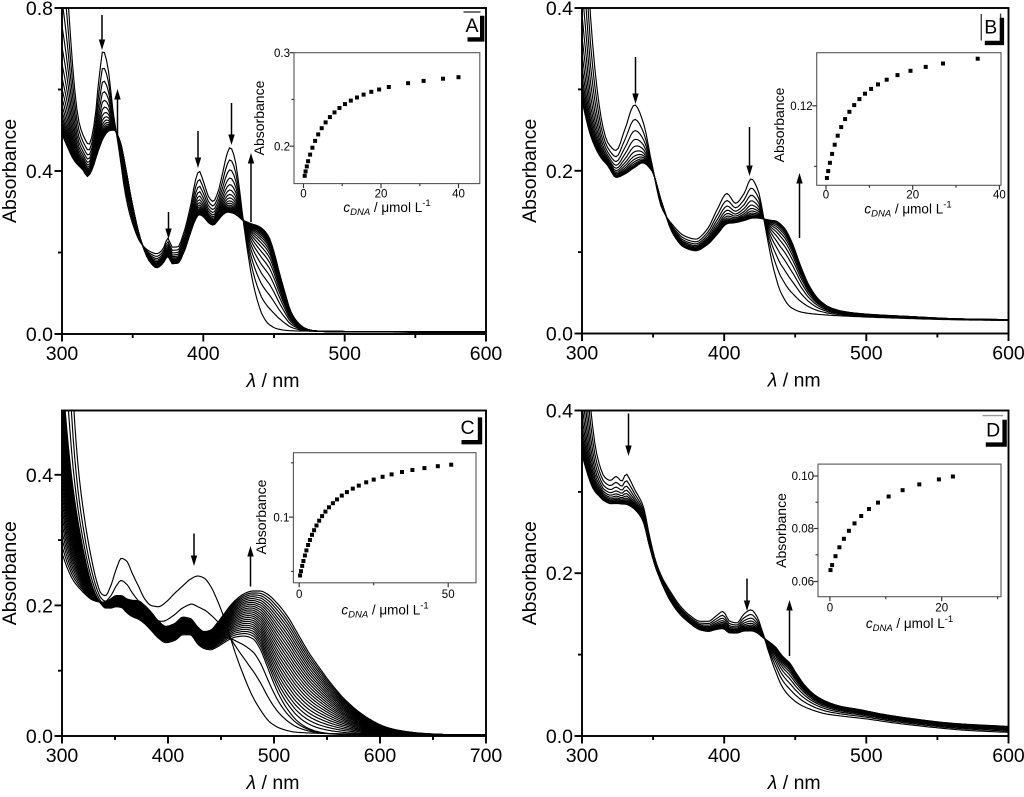 The width and height of the screenshot is (1024, 797). Describe the element at coordinates (282, 54) in the screenshot. I see `svg-text: 0.3` at that location.